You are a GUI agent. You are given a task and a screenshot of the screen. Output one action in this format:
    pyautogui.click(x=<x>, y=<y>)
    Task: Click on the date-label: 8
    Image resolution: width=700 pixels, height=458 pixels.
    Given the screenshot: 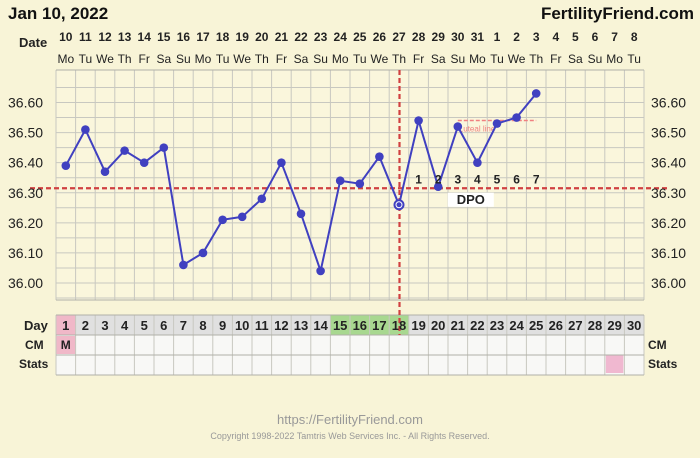 What is the action you would take?
    pyautogui.click(x=634, y=37)
    